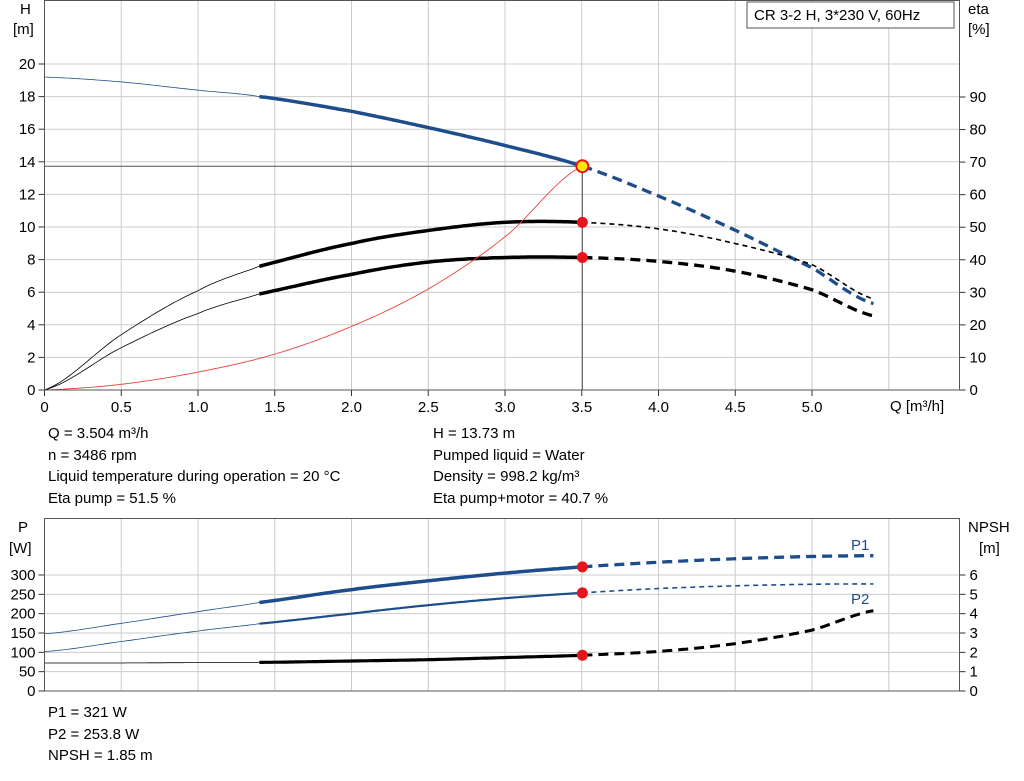 This screenshot has width=1024, height=781. Describe the element at coordinates (978, 325) in the screenshot. I see `y-right-tick-label: 20` at that location.